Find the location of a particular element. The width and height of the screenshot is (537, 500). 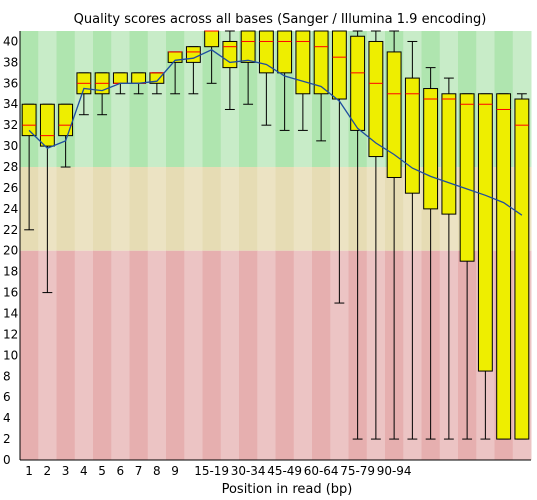

x-tick-label: 5 is located at coordinates (102, 471).